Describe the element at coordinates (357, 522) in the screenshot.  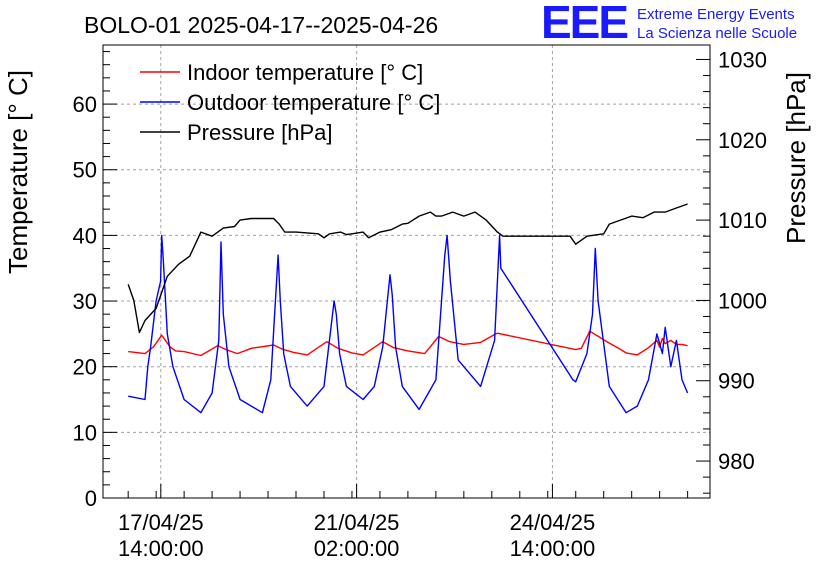
I see `x-tick-label-date: 21/04/25` at that location.